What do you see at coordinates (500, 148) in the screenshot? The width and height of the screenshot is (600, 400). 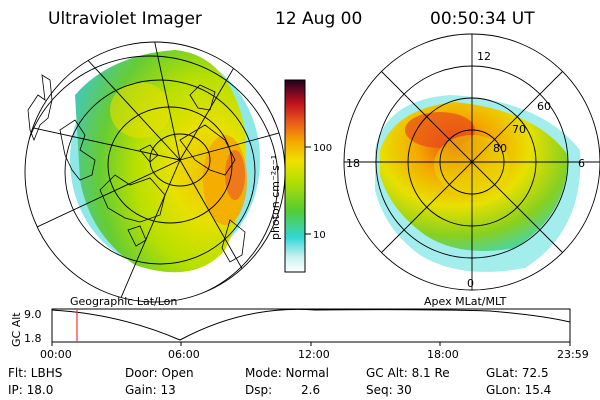 I see `mlat-label-80: 80` at bounding box center [500, 148].